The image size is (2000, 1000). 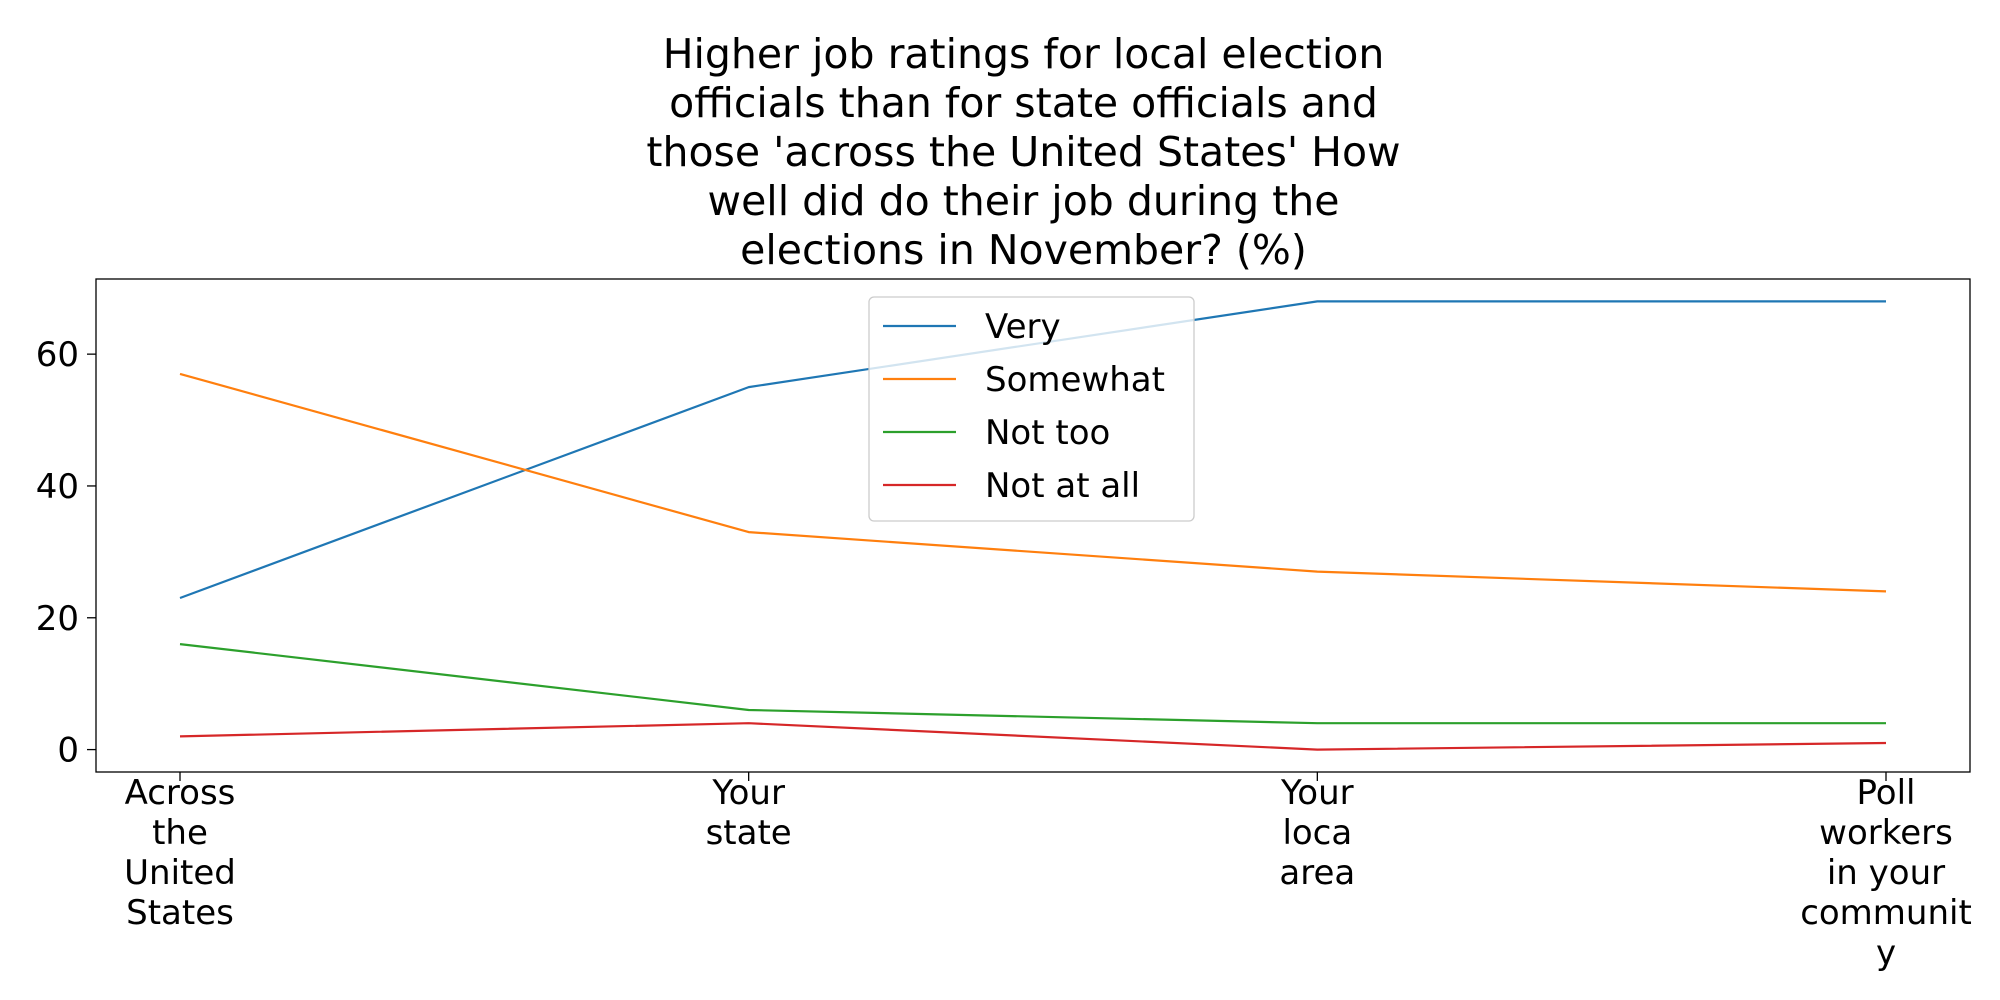 What do you see at coordinates (1886, 913) in the screenshot?
I see `x-tick-label-line: communit` at bounding box center [1886, 913].